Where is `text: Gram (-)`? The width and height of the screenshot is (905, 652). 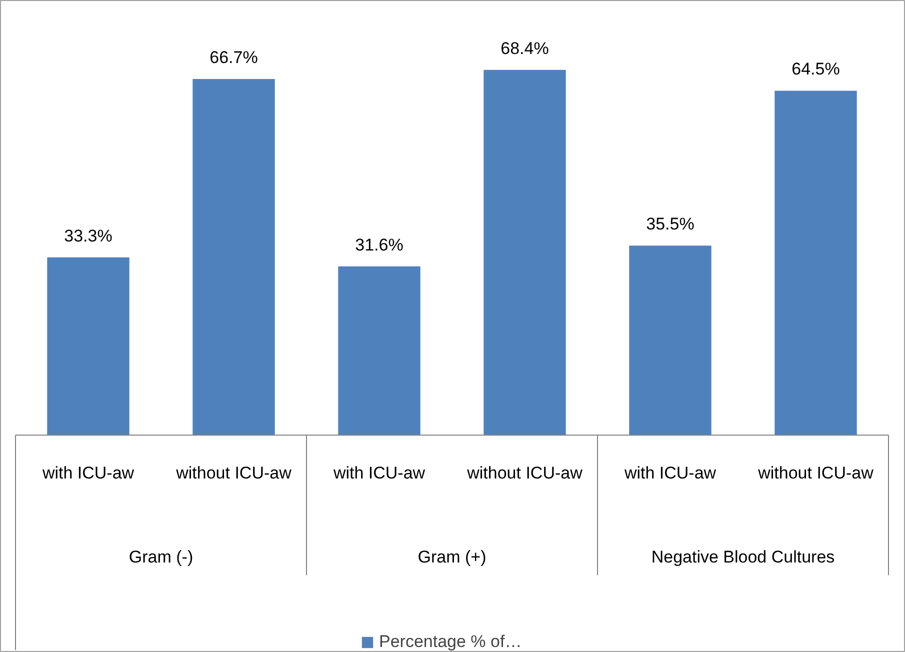
text: Gram (-) is located at coordinates (161, 557).